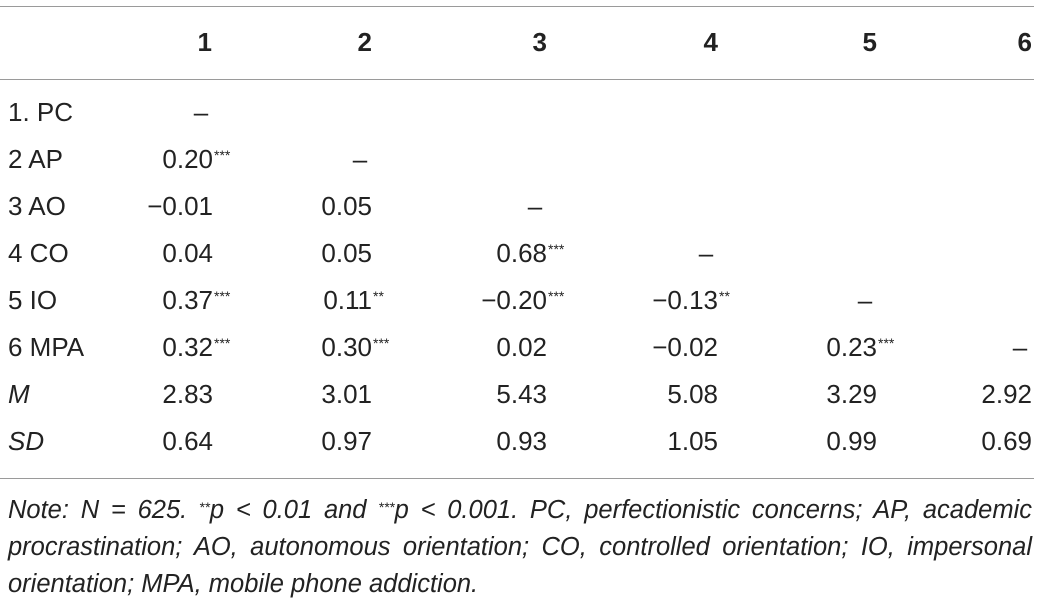  I want to click on cell-value: −0.01, so click(180, 206).